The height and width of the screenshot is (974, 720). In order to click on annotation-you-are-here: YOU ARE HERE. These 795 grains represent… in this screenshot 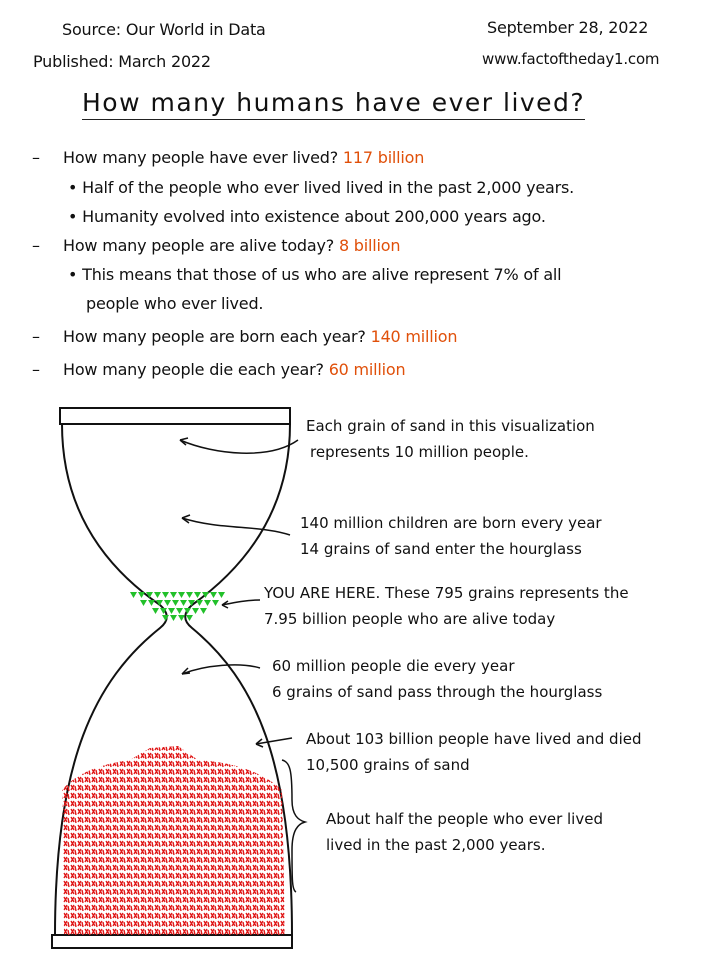, I will do `click(446, 606)`.